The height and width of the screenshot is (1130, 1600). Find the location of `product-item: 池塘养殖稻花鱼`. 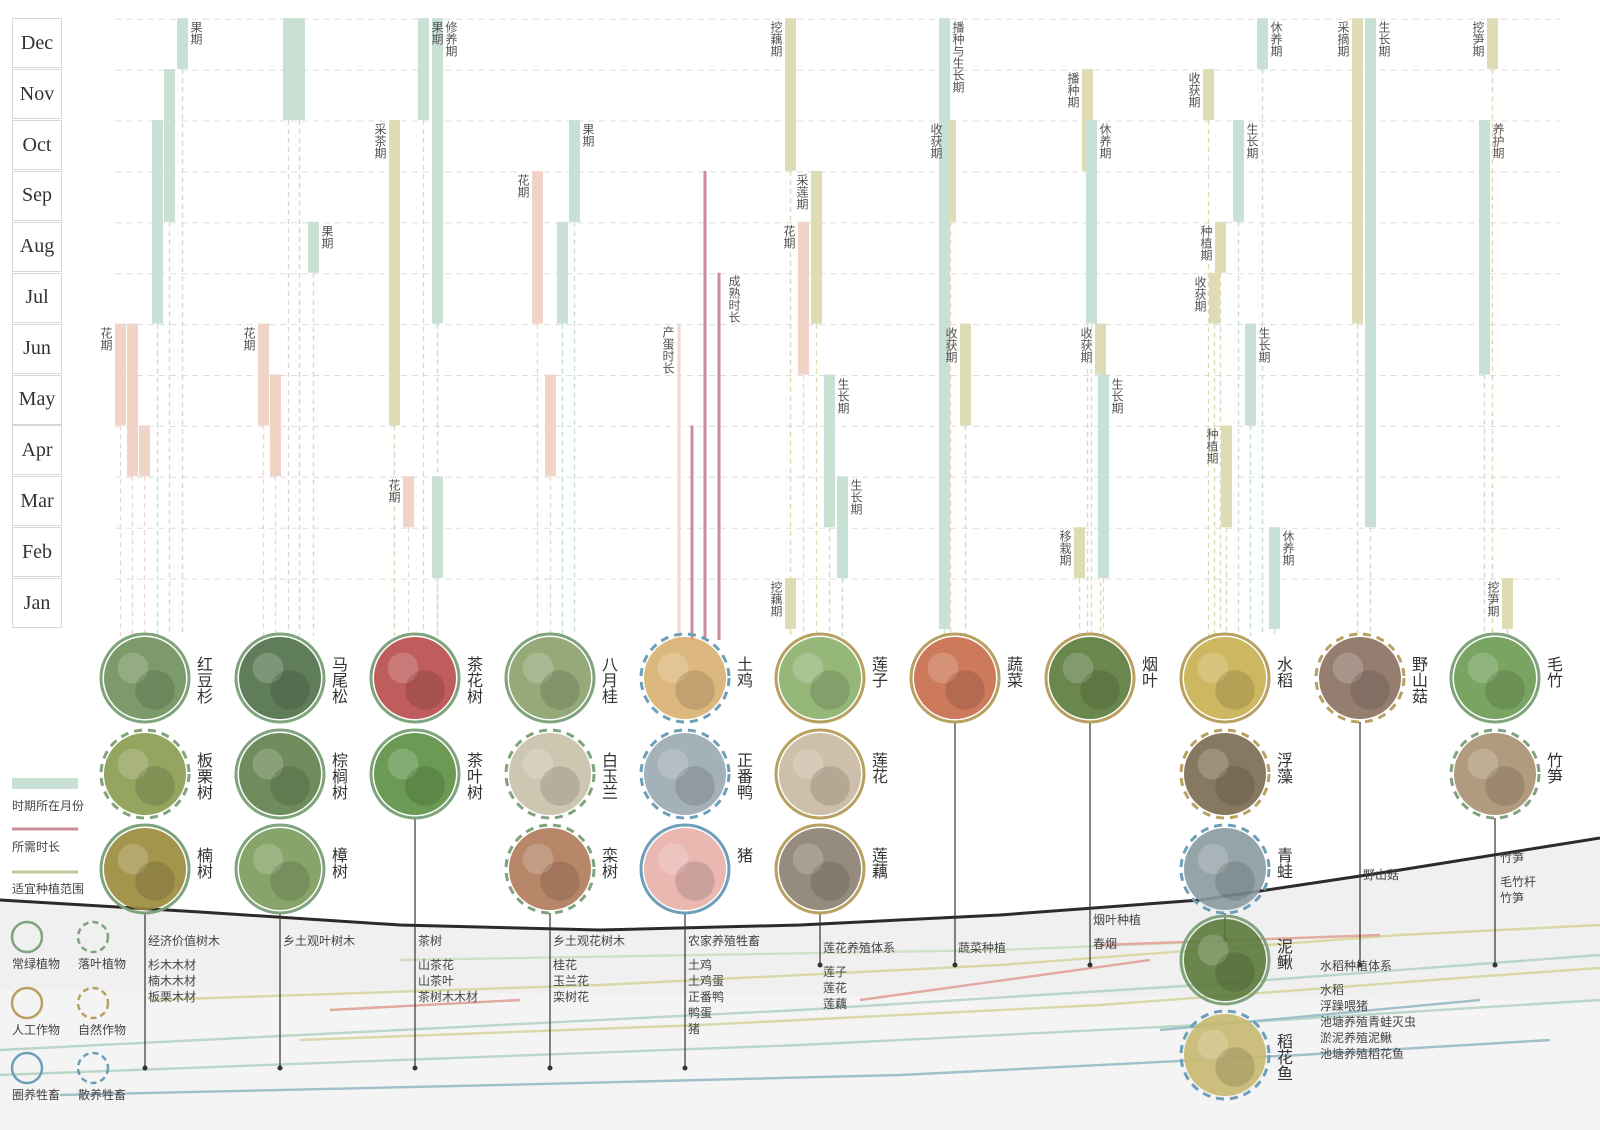

product-item: 池塘养殖稻花鱼 is located at coordinates (1362, 1054).